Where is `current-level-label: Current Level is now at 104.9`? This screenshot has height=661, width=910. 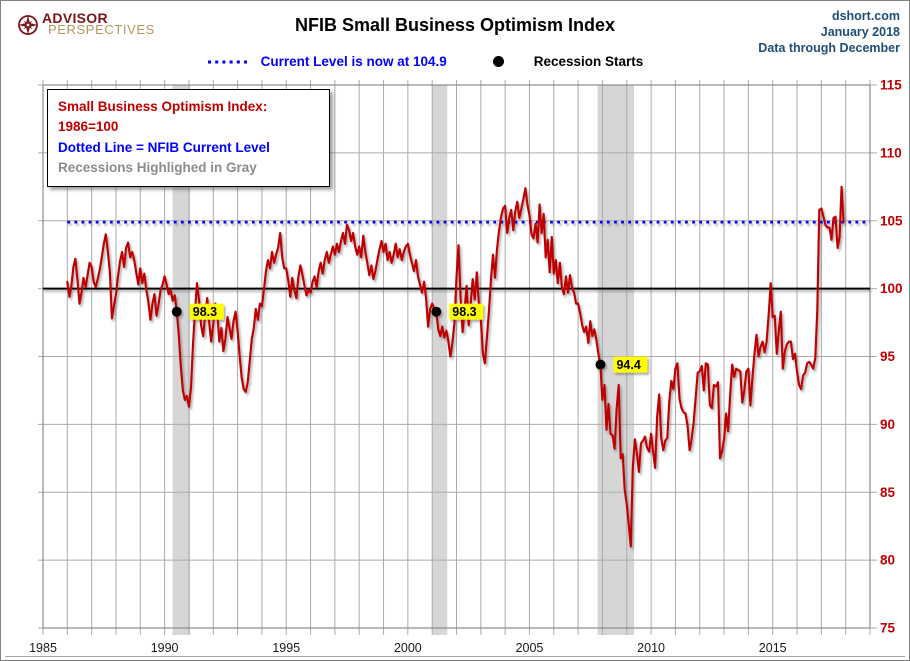
current-level-label: Current Level is now at 104.9 is located at coordinates (353, 61).